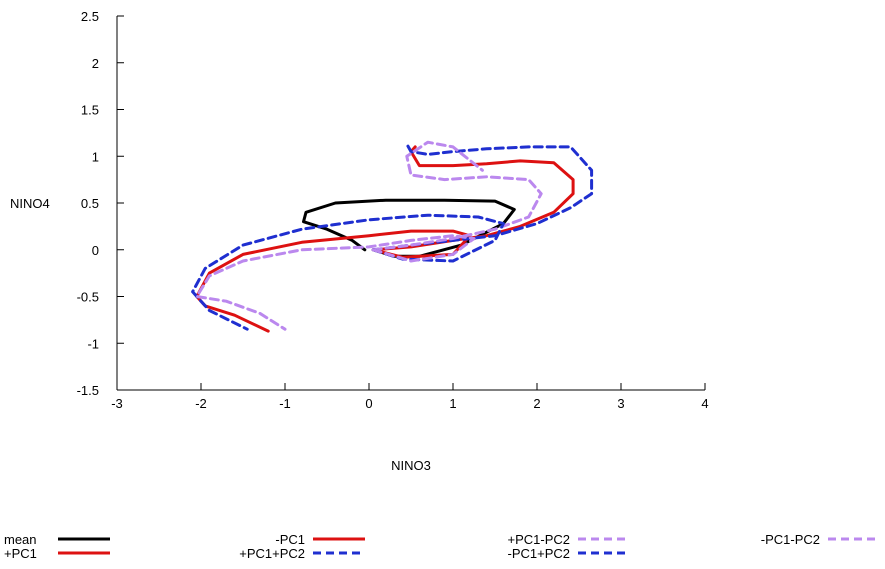 This screenshot has width=885, height=569. I want to click on y-tick-label: 2, so click(95, 63).